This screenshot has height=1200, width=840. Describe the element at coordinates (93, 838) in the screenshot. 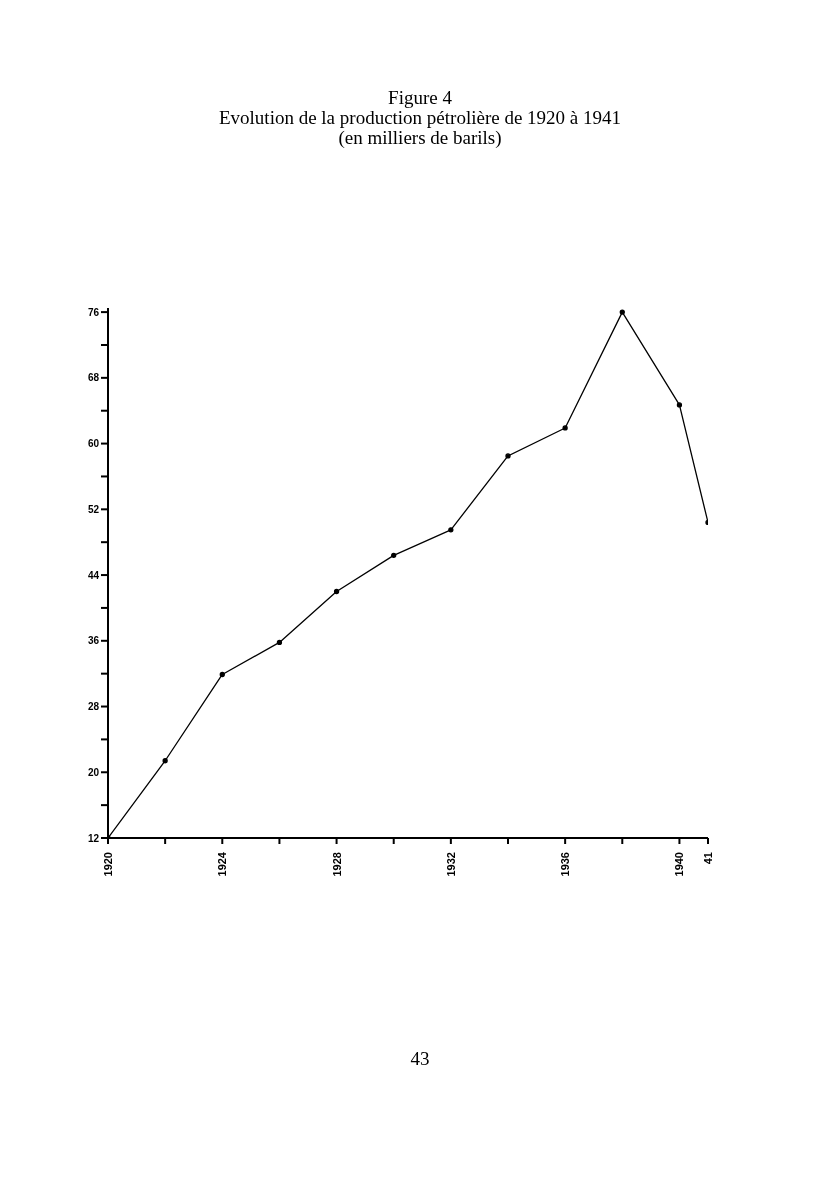

I see `y-tick-label: 12` at that location.